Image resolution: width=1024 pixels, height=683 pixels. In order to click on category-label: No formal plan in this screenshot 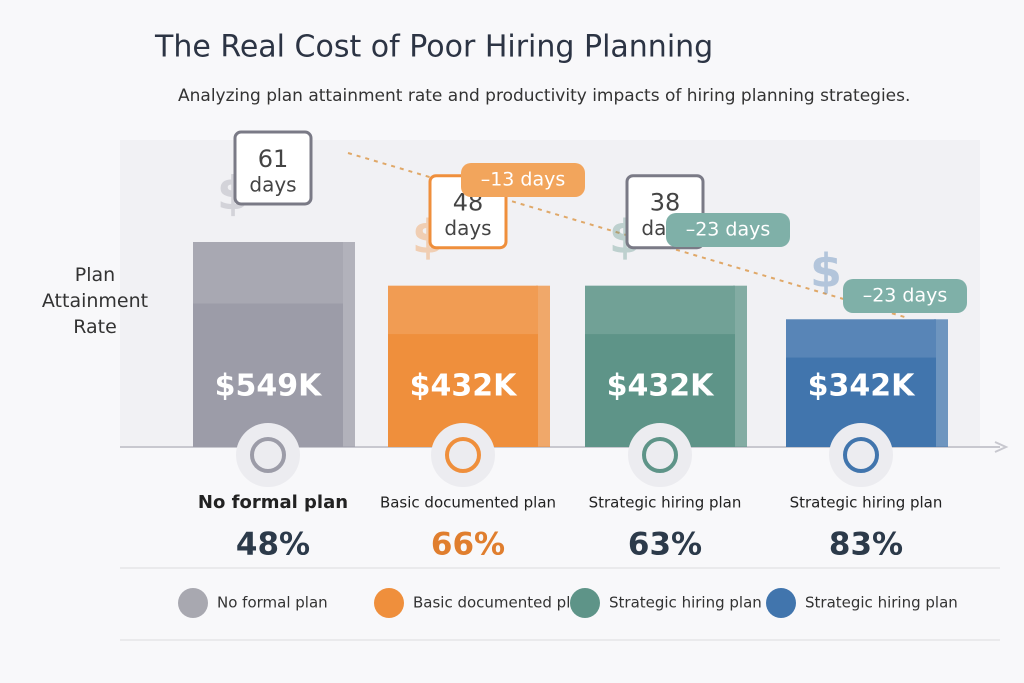, I will do `click(273, 502)`.